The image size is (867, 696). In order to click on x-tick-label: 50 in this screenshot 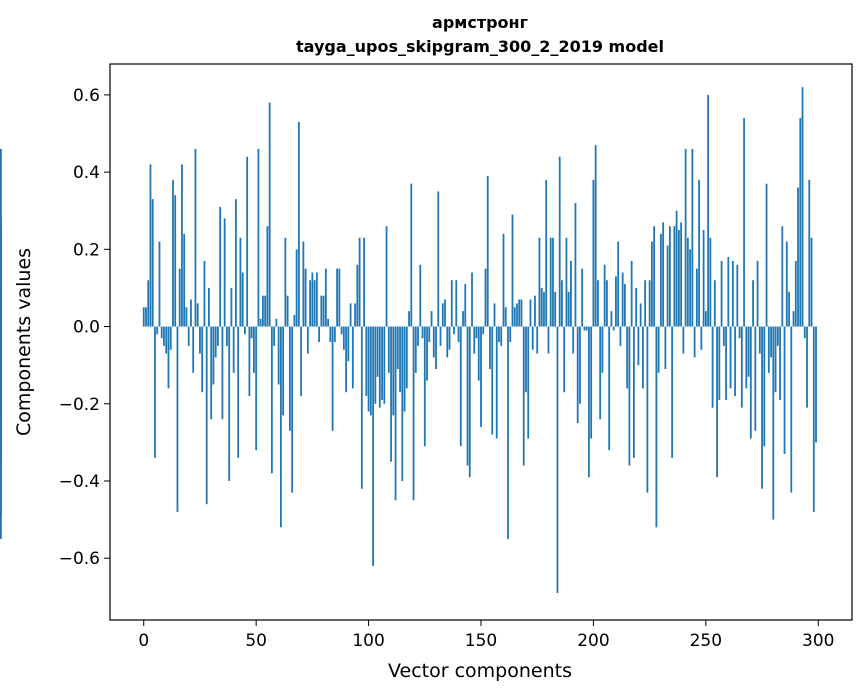, I will do `click(256, 641)`.